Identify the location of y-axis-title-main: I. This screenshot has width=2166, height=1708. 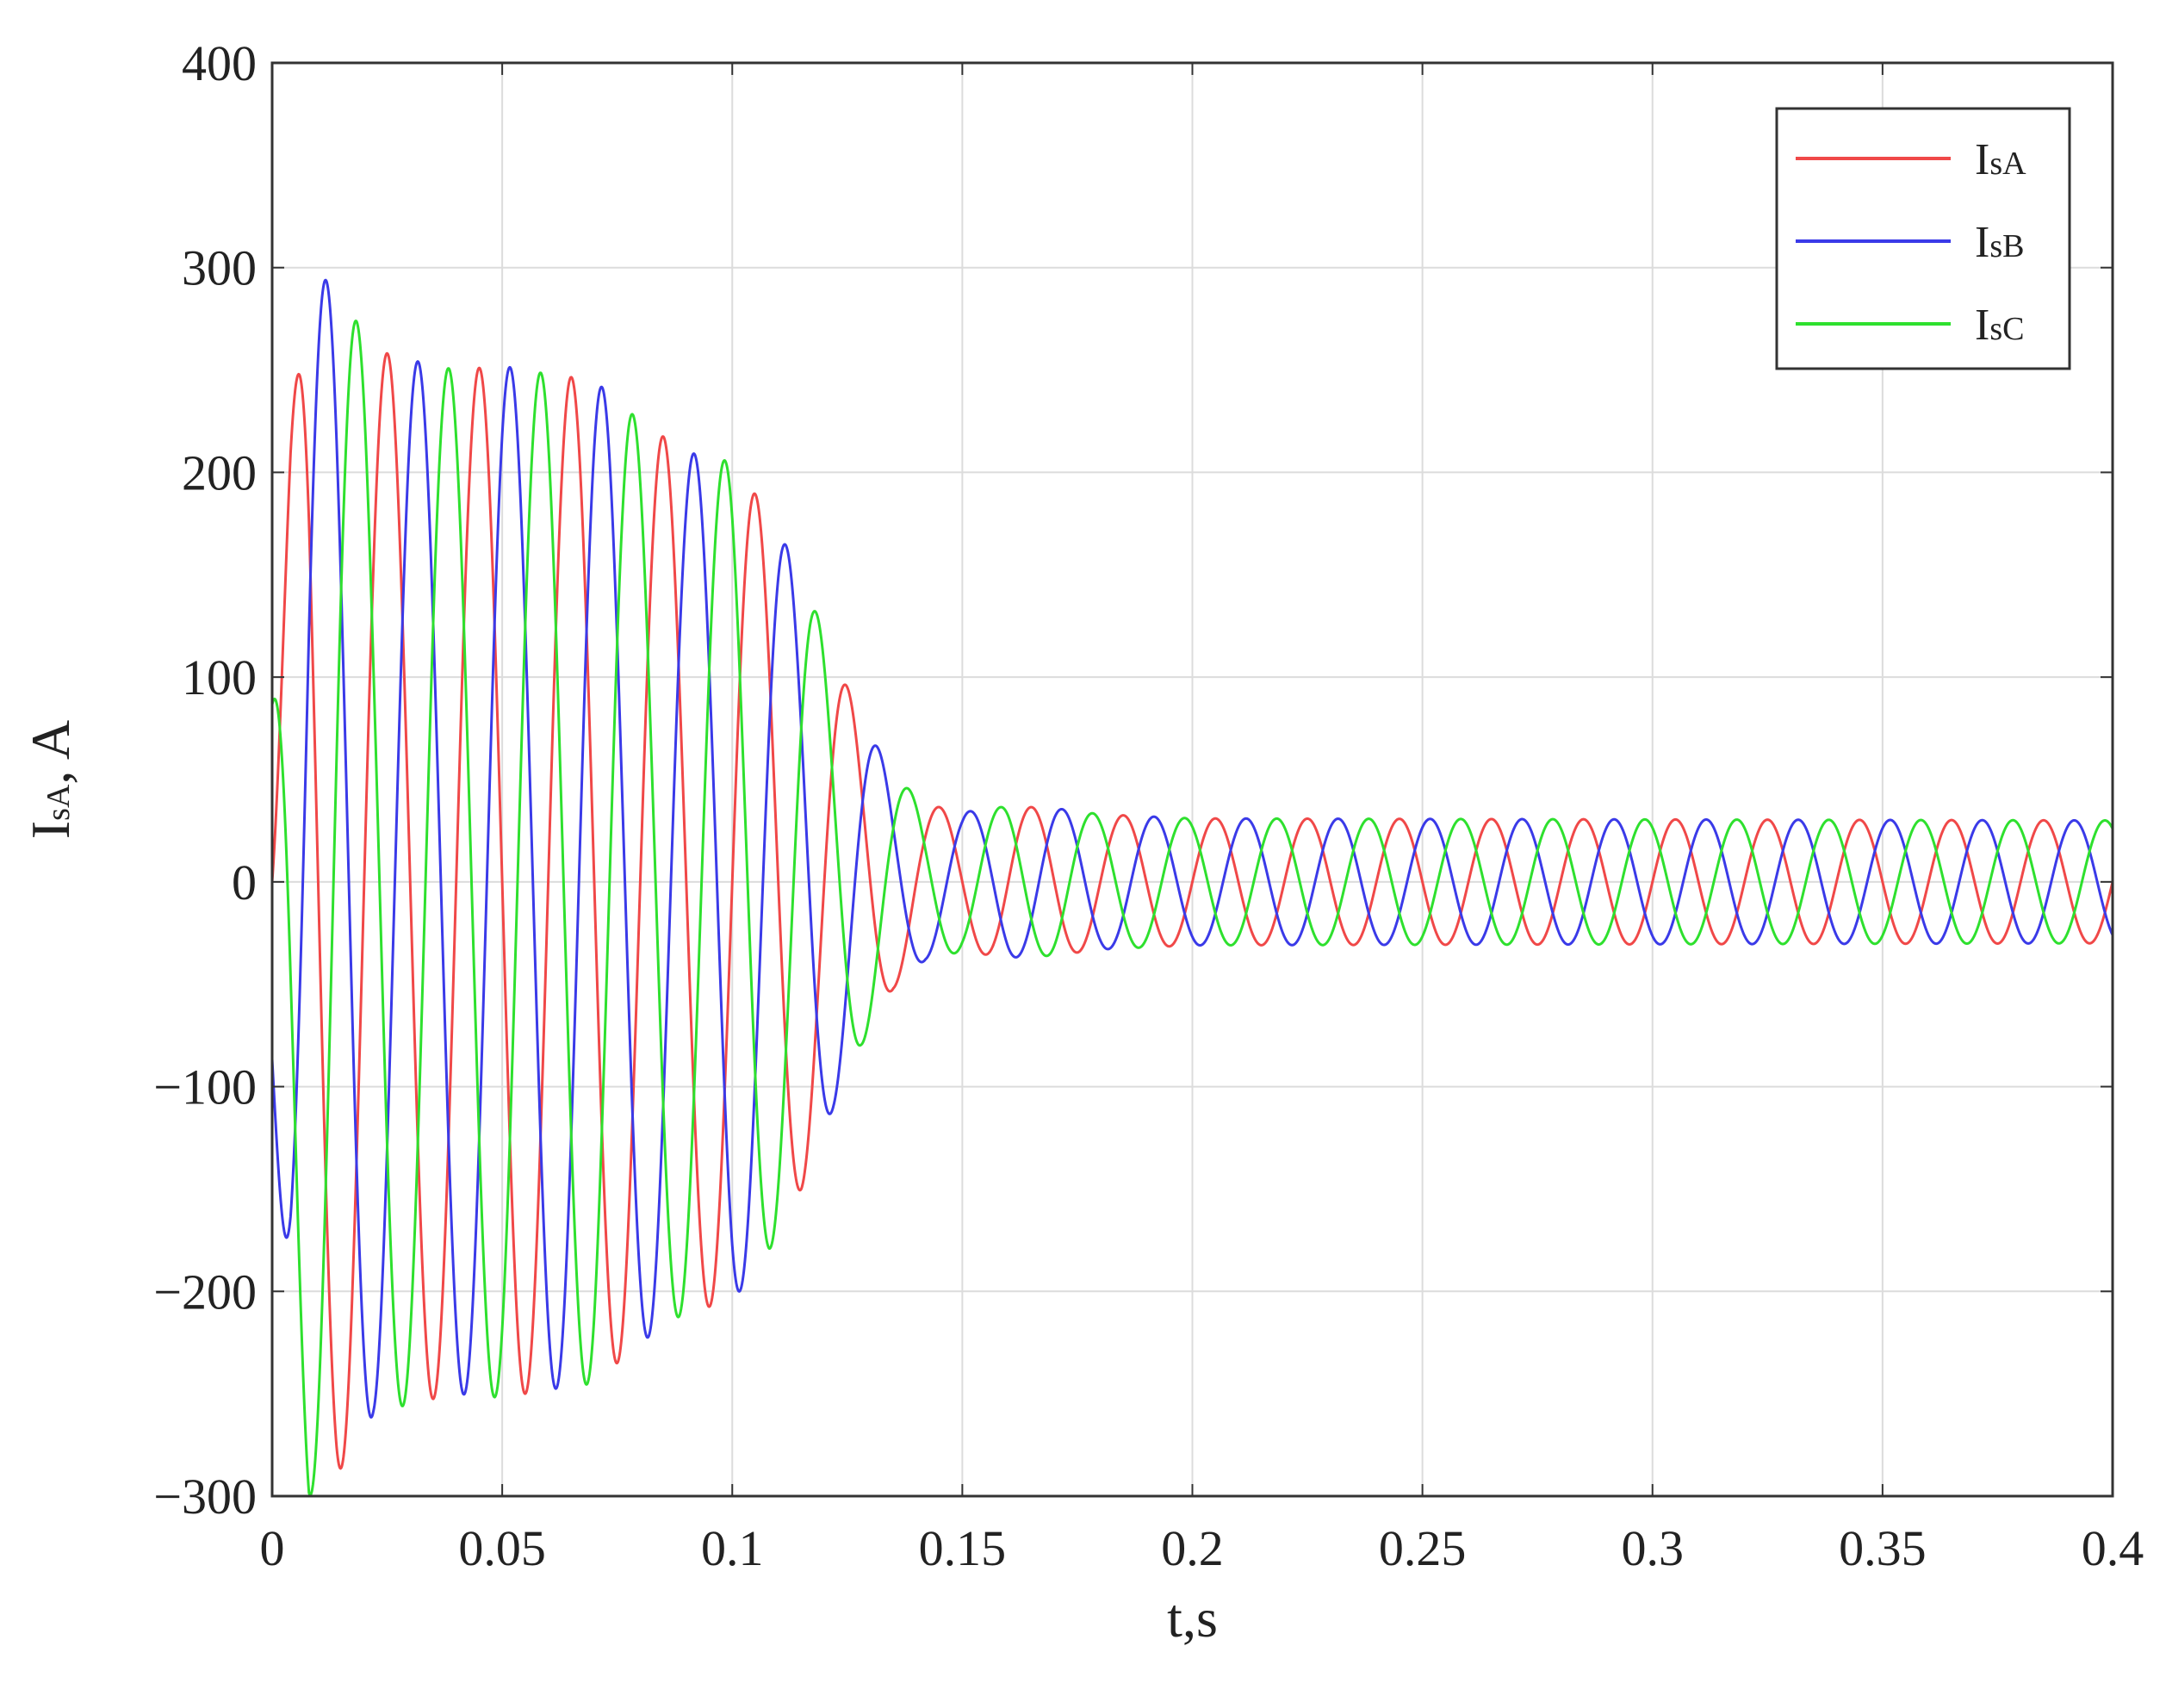
(50, 830).